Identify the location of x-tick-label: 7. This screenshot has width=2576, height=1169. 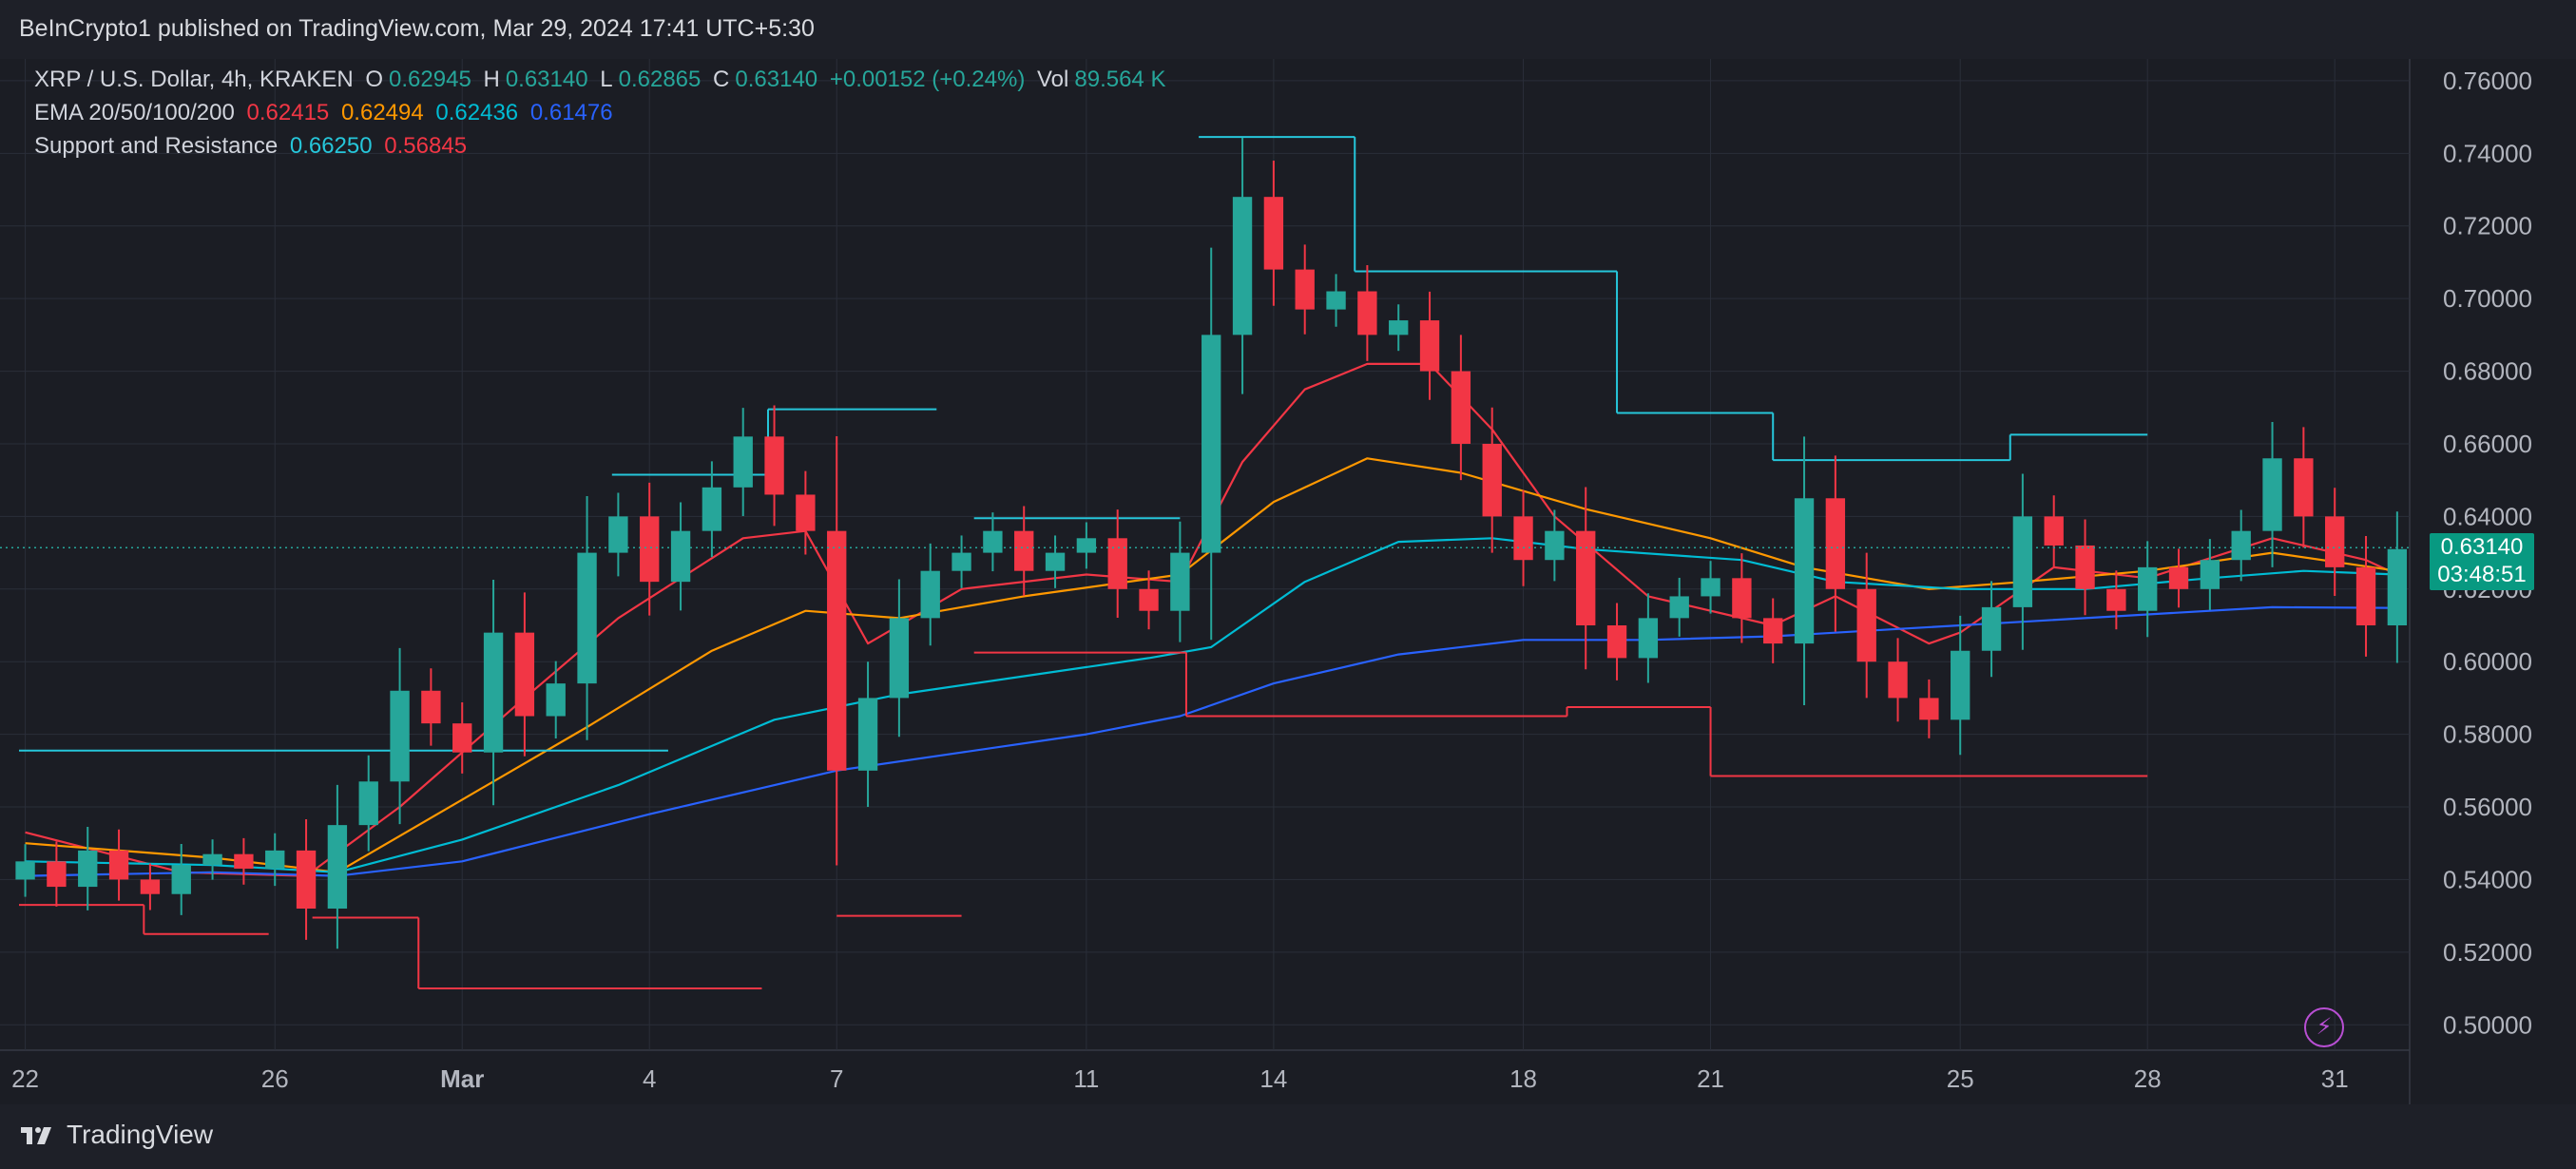
(836, 1078).